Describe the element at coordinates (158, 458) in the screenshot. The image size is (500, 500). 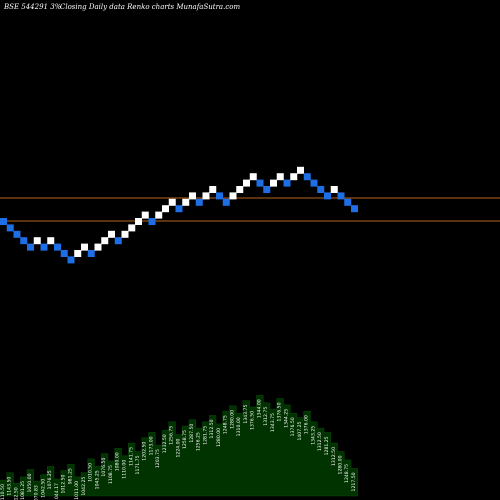
I see `price-label: 1203.75` at that location.